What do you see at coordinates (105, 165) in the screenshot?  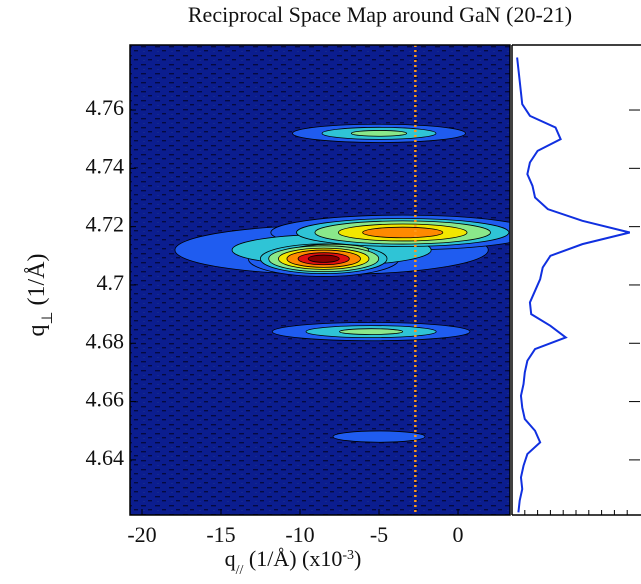 I see `y-tick-label: 4.74` at bounding box center [105, 165].